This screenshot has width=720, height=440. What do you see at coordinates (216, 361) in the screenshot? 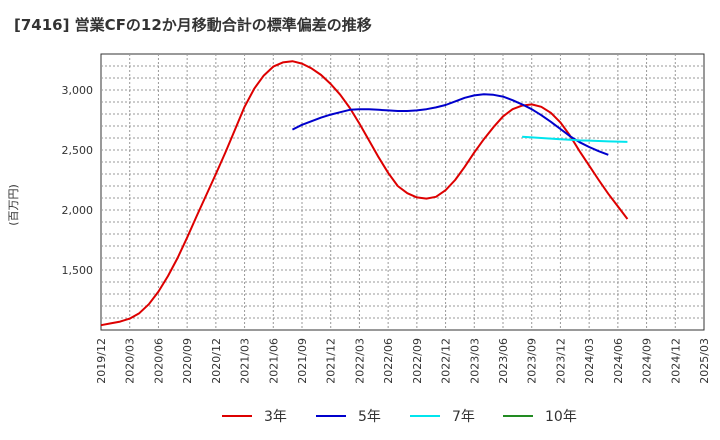
I see `x-tick-label: 2020/12` at bounding box center [216, 361].